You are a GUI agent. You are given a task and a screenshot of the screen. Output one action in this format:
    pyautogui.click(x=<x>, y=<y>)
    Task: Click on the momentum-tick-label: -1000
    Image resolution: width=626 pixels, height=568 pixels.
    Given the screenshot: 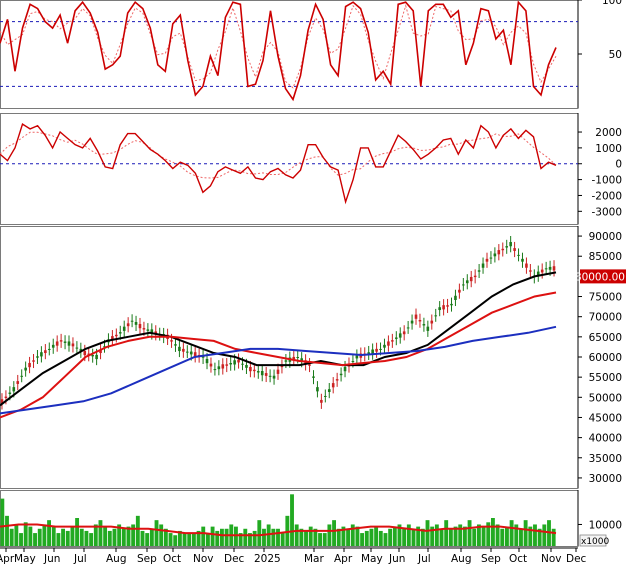 What is the action you would take?
    pyautogui.click(x=606, y=181)
    